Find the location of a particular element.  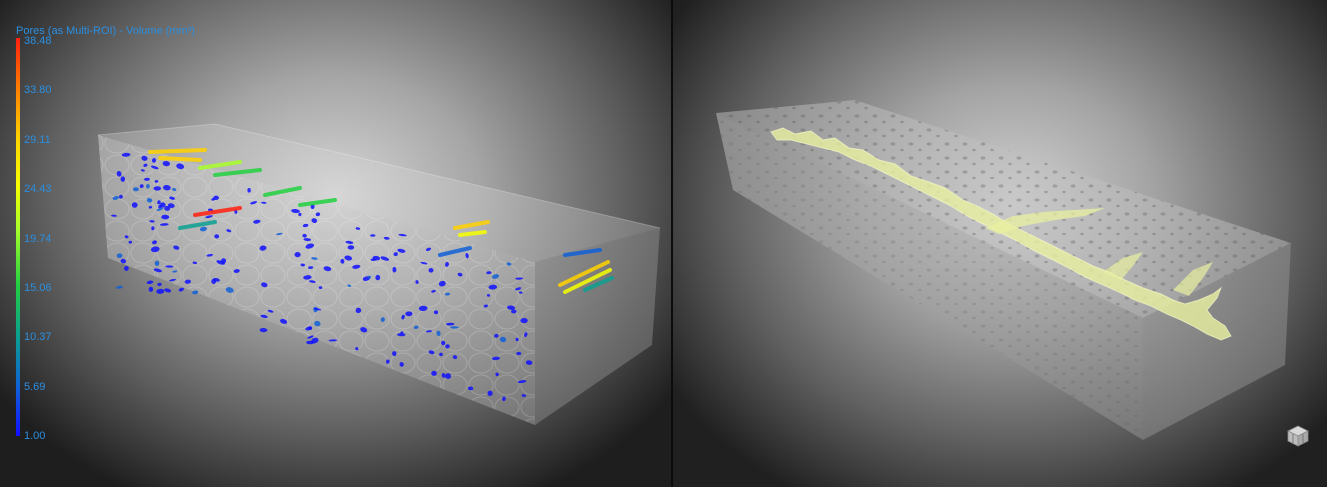

view-cube-icon is located at coordinates (1298, 436).